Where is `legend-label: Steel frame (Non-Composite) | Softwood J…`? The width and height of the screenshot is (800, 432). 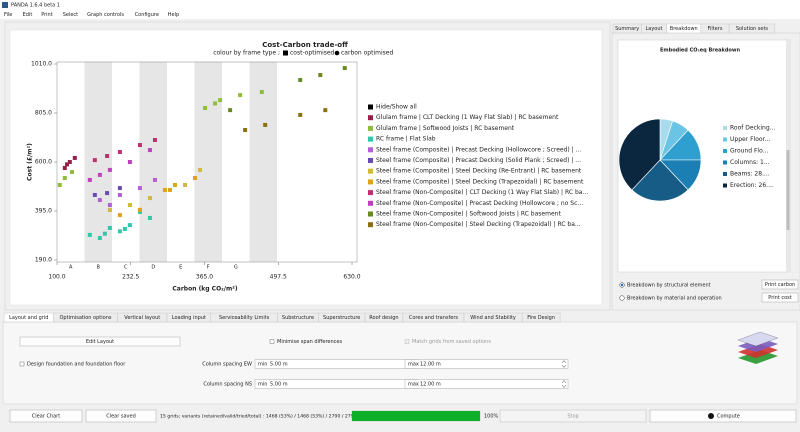
legend-label: Steel frame (Non-Composite) | Softwood J… is located at coordinates (468, 214).